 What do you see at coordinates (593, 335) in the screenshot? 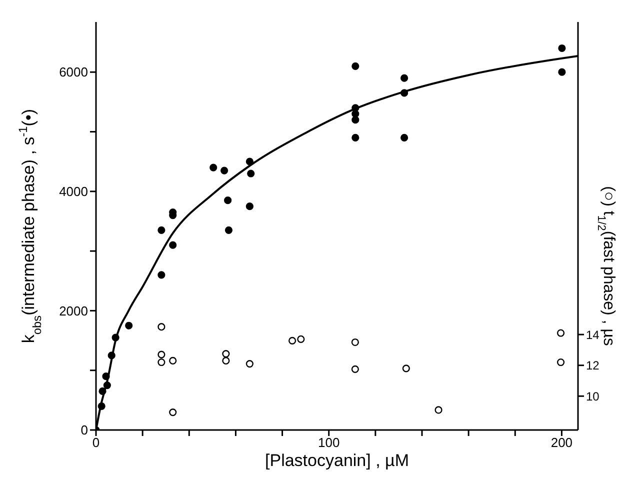
I see `y2-tick-label: 14` at bounding box center [593, 335].